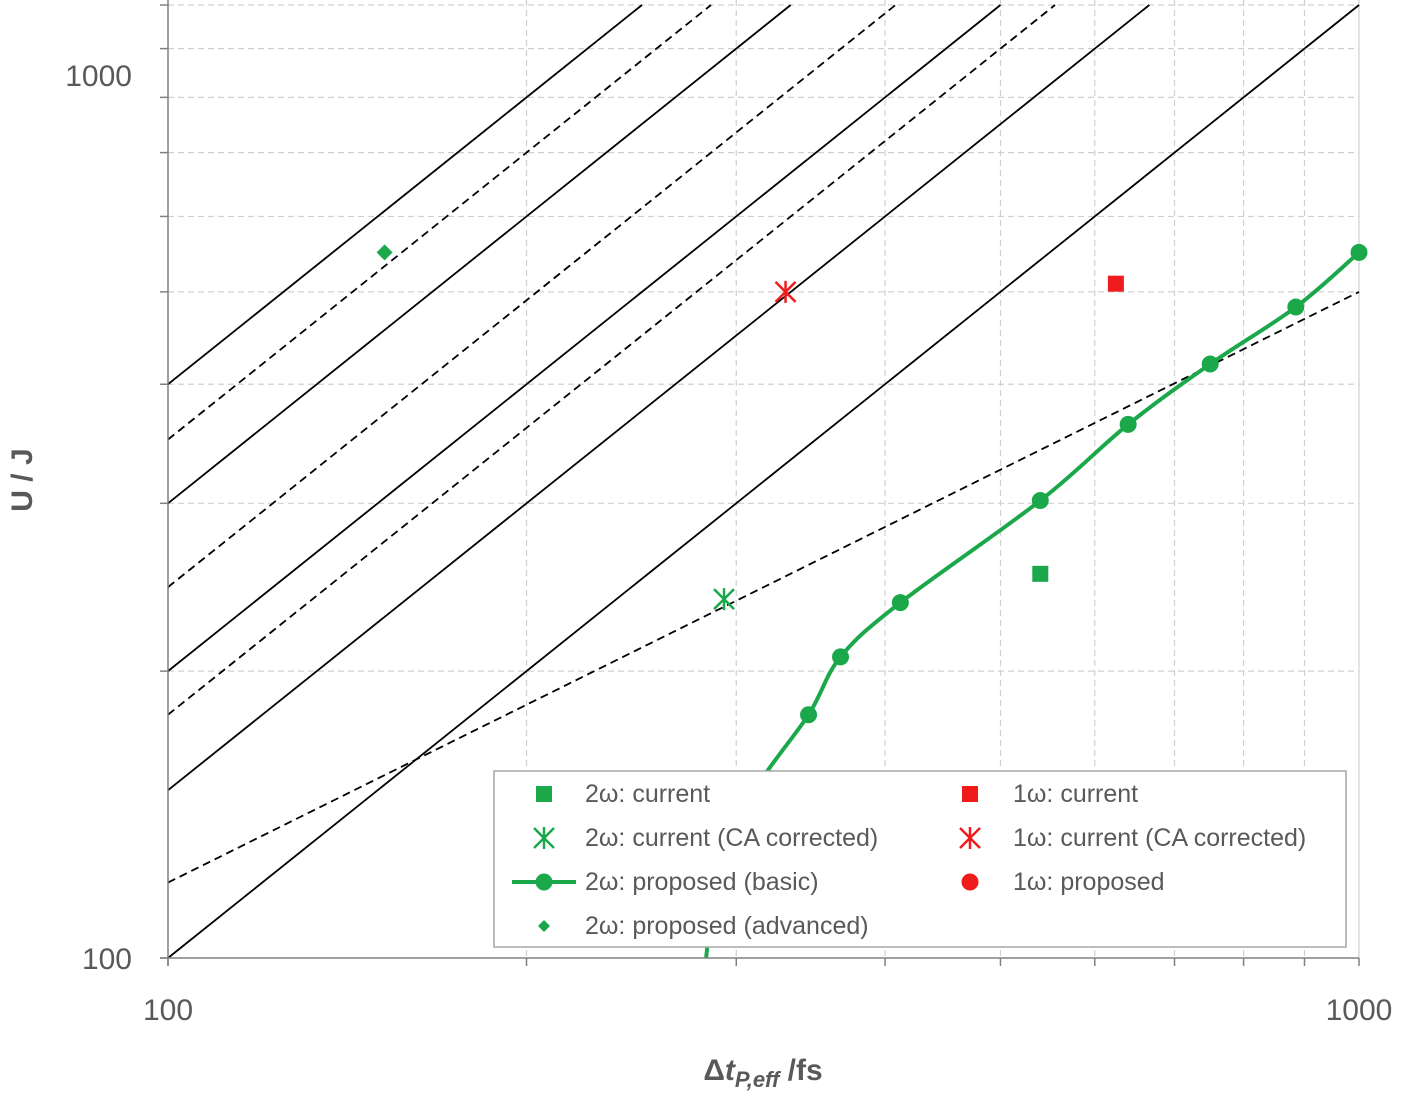  What do you see at coordinates (731, 838) in the screenshot?
I see `legend-label-2w-current-ca: 2ω: current (CA corrected)` at bounding box center [731, 838].